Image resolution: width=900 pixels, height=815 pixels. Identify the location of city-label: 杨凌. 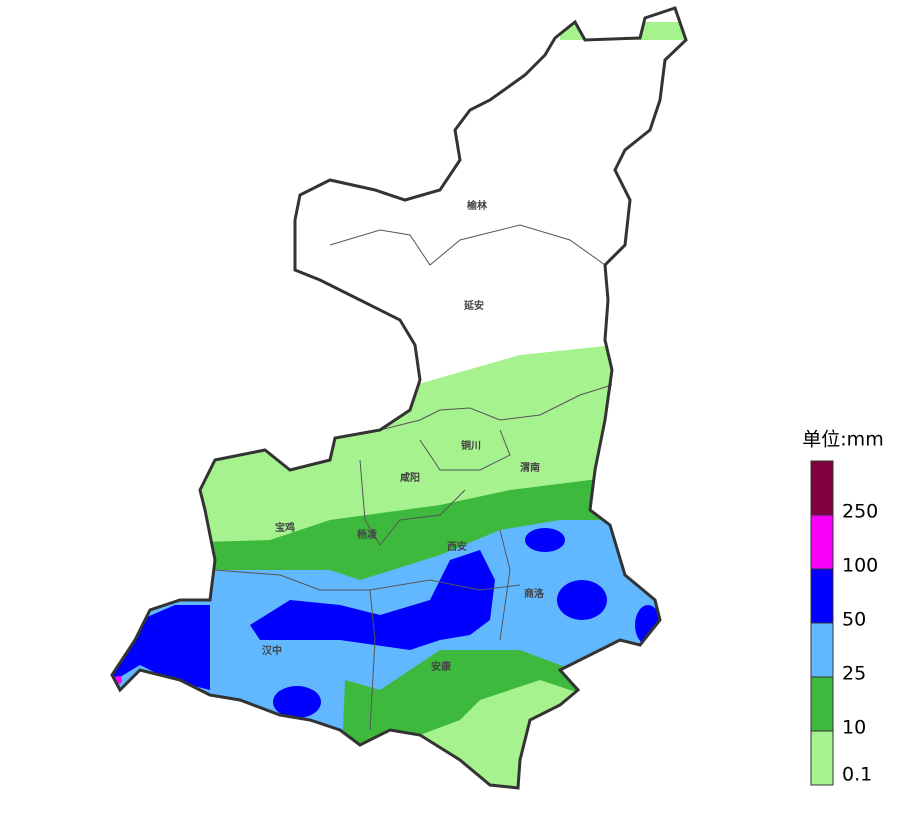
(367, 534).